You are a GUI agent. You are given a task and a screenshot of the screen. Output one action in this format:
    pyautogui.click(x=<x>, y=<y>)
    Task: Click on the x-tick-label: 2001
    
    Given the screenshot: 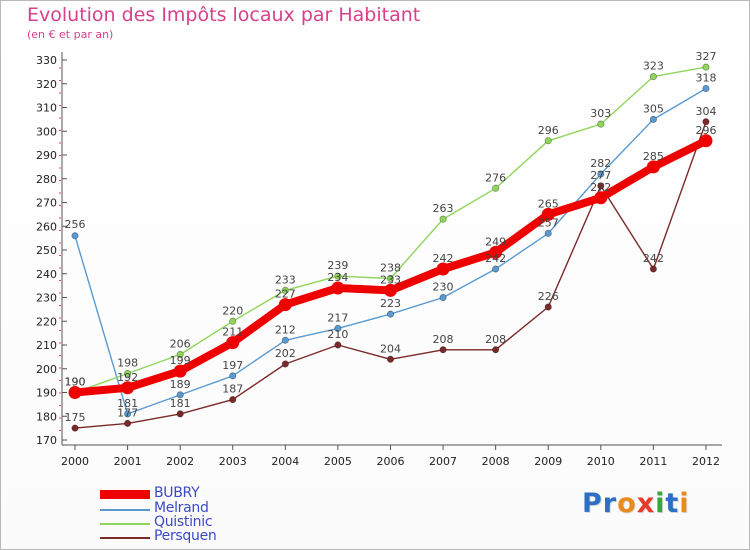 What is the action you would take?
    pyautogui.click(x=128, y=461)
    